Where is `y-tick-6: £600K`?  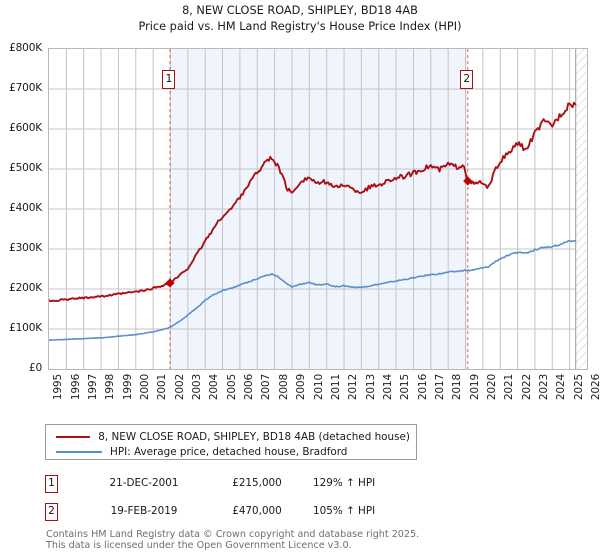 y-tick-6: £600K is located at coordinates (25, 128).